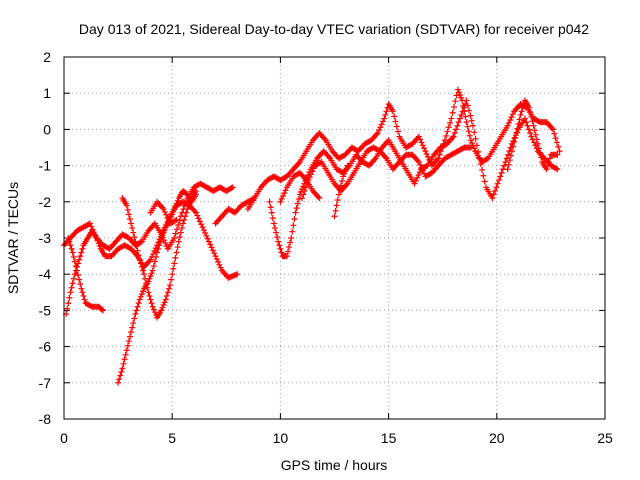 Image resolution: width=640 pixels, height=480 pixels. I want to click on x-tick-label: 10, so click(281, 438).